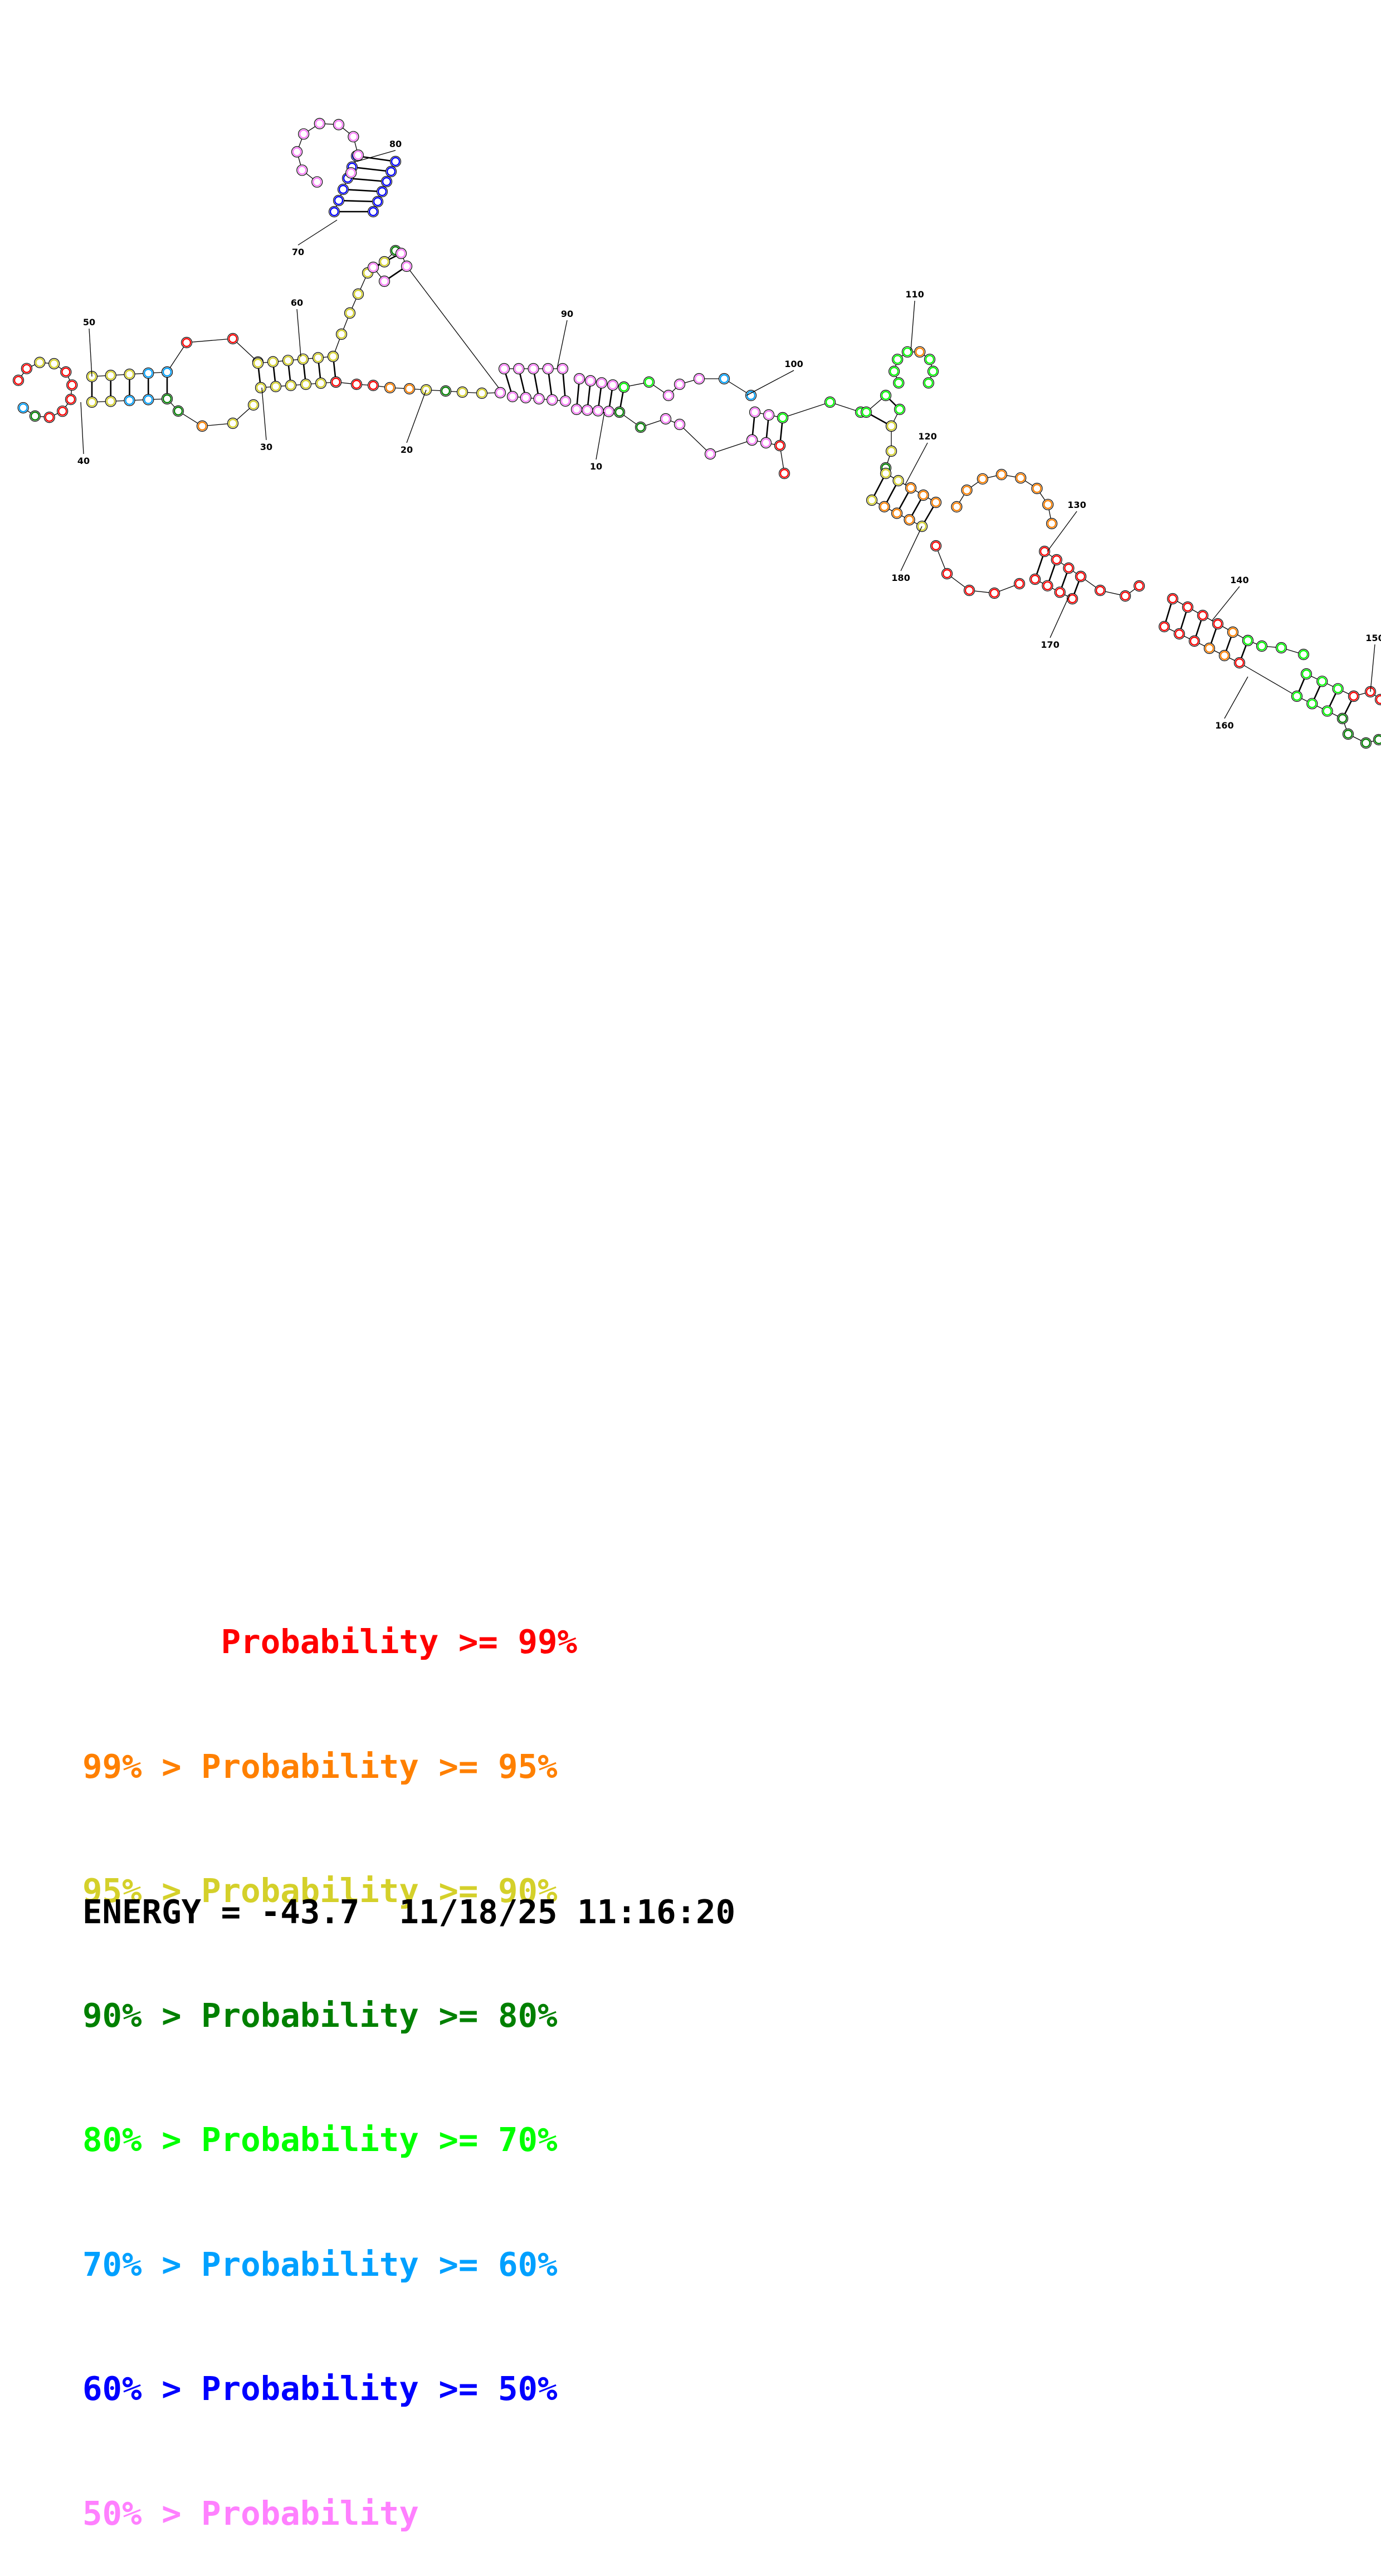 The width and height of the screenshot is (1381, 2576). I want to click on position-label: 100, so click(793, 364).